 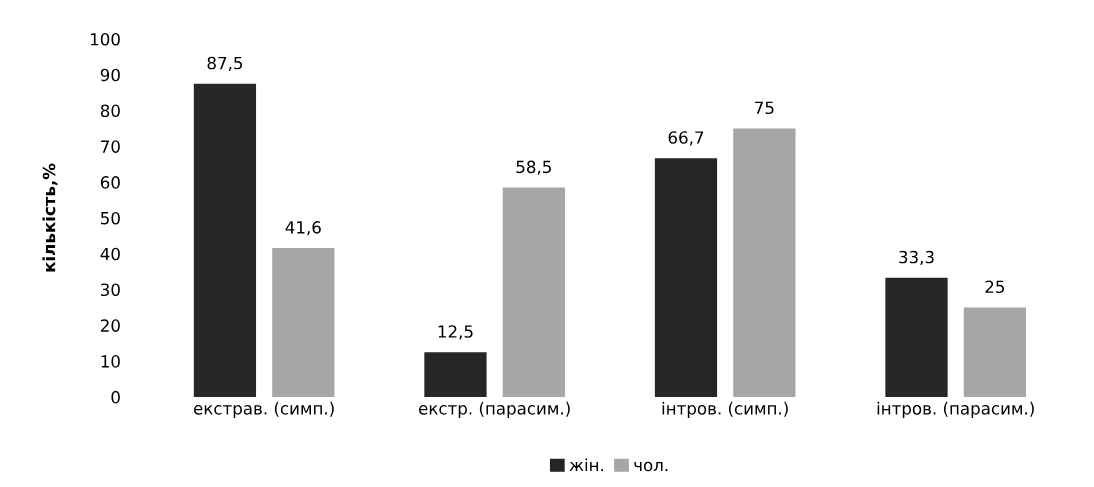 I want to click on data-label: 12,5, so click(x=455, y=332).